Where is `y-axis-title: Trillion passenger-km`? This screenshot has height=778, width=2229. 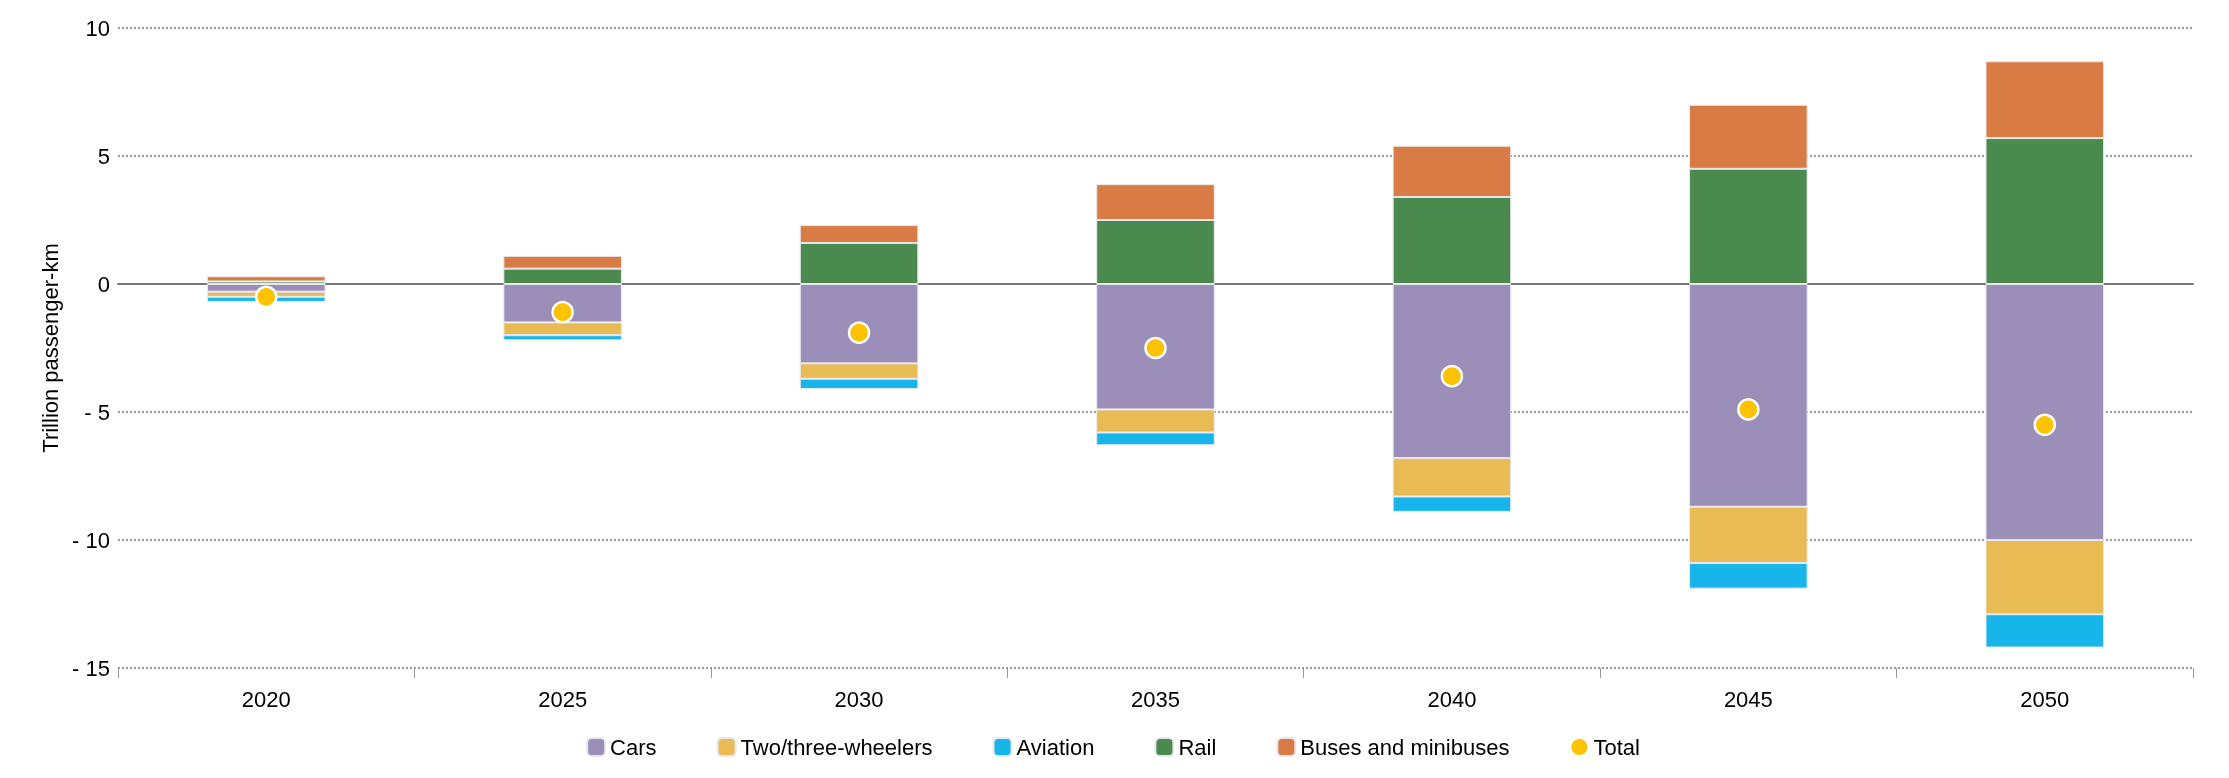
y-axis-title: Trillion passenger-km is located at coordinates (50, 348).